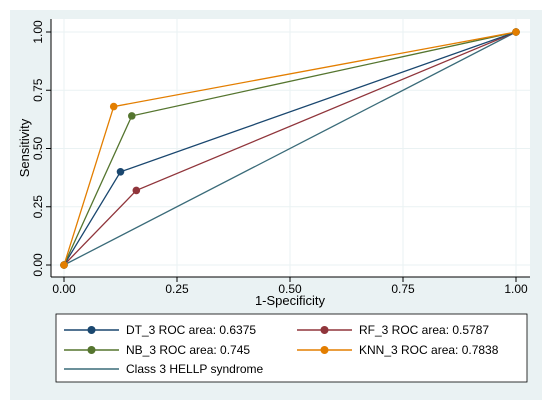 The width and height of the screenshot is (550, 408). Describe the element at coordinates (516, 289) in the screenshot. I see `x-tick-label: 1.00` at that location.